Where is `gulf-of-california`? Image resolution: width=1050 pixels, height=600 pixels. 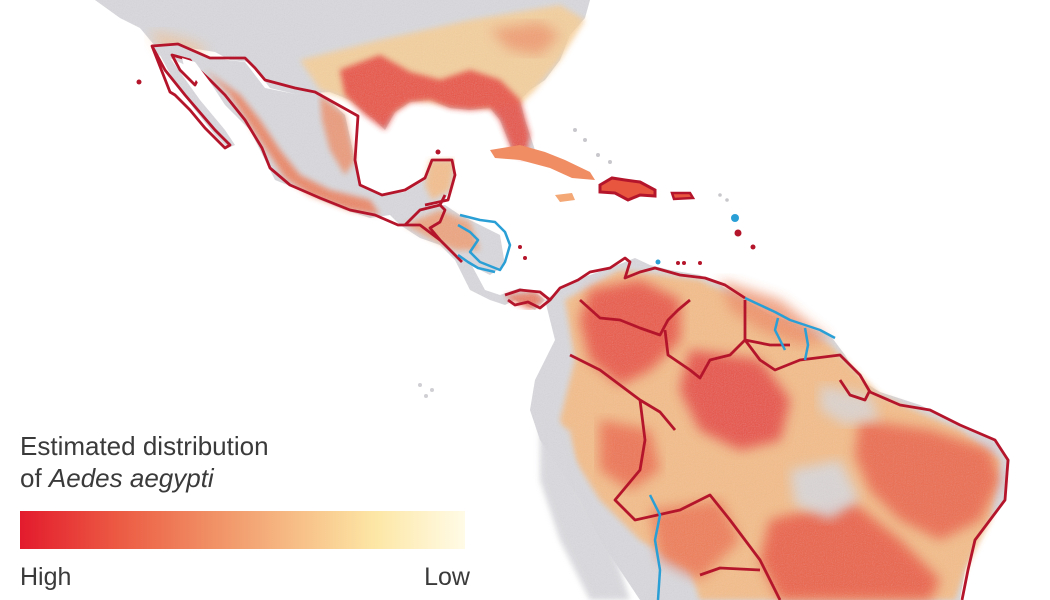
gulf-of-california is located at coordinates (208, 93).